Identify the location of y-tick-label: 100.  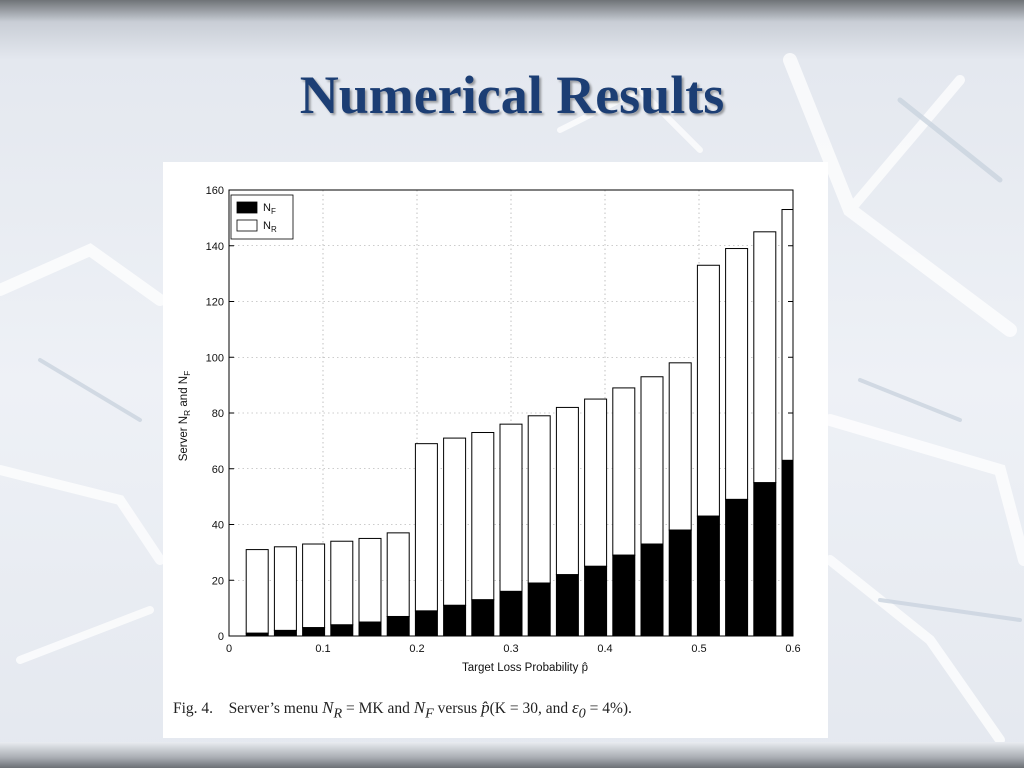
(215, 358).